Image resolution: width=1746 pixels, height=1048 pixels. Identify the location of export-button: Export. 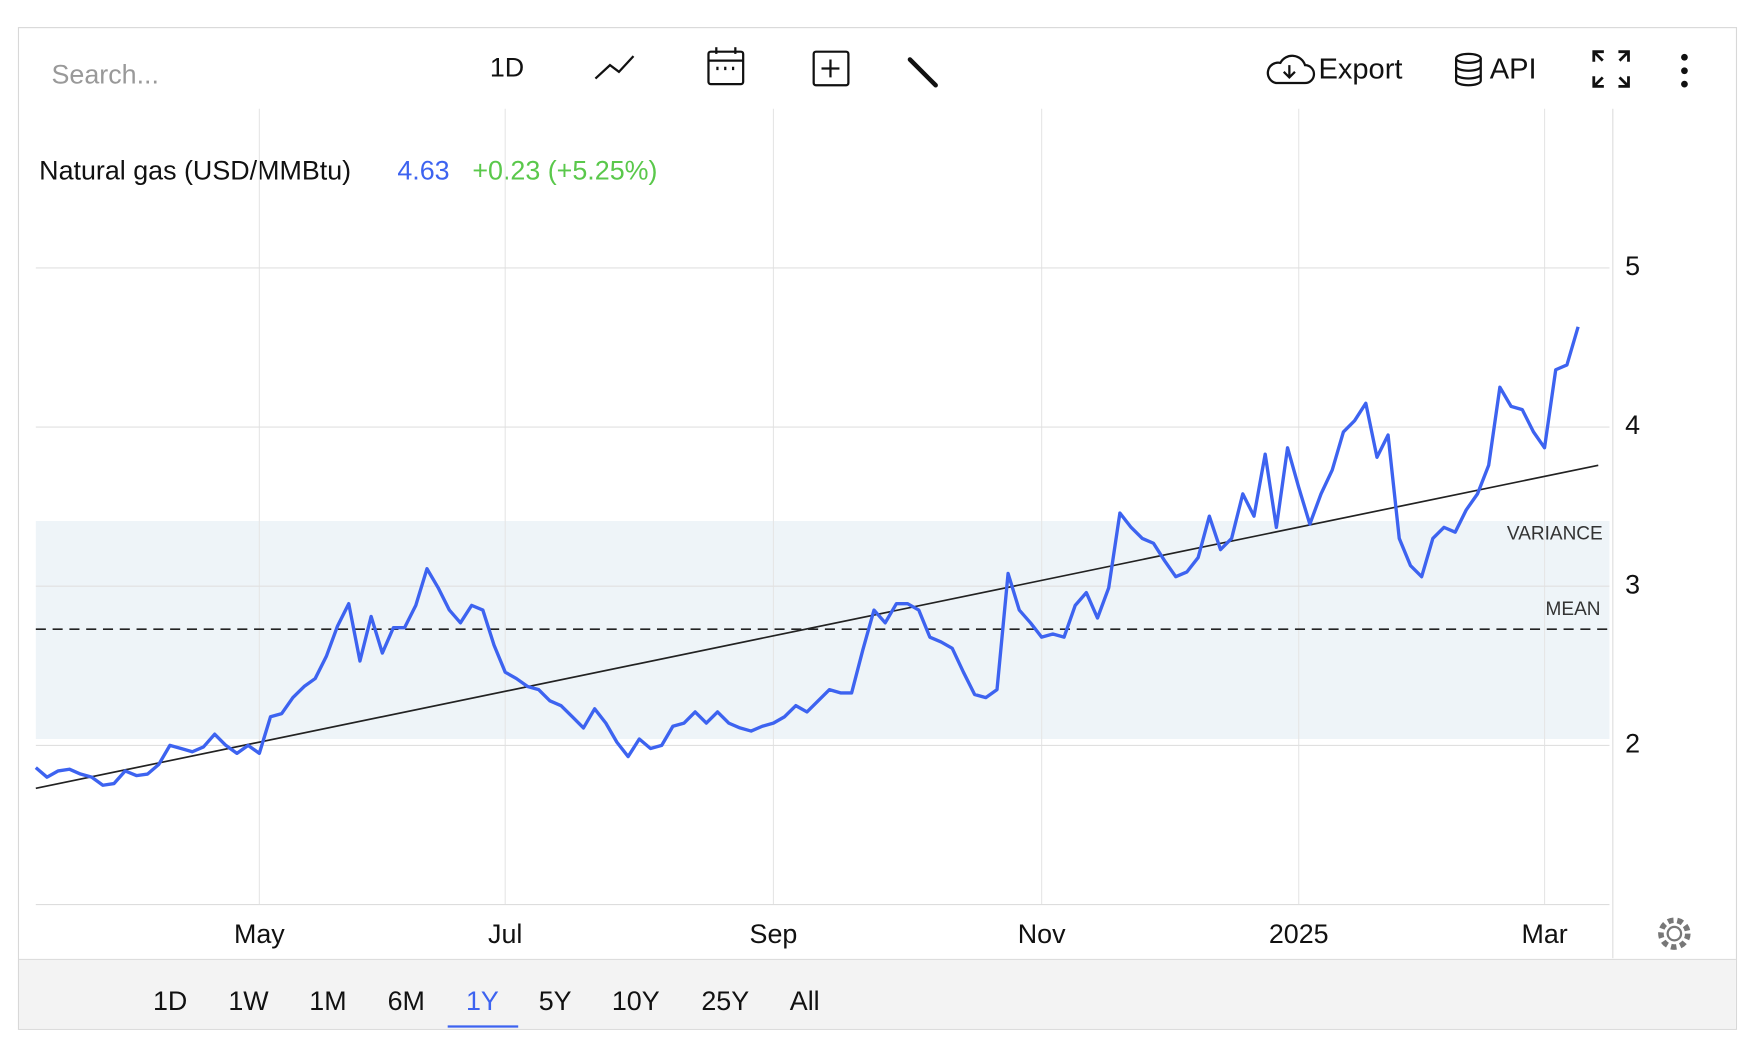
(1334, 69).